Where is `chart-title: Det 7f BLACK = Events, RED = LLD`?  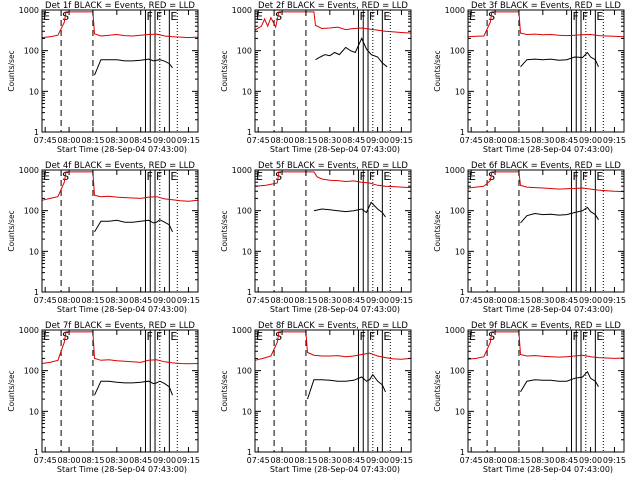
chart-title: Det 7f BLACK = Events, RED = LLD is located at coordinates (120, 326).